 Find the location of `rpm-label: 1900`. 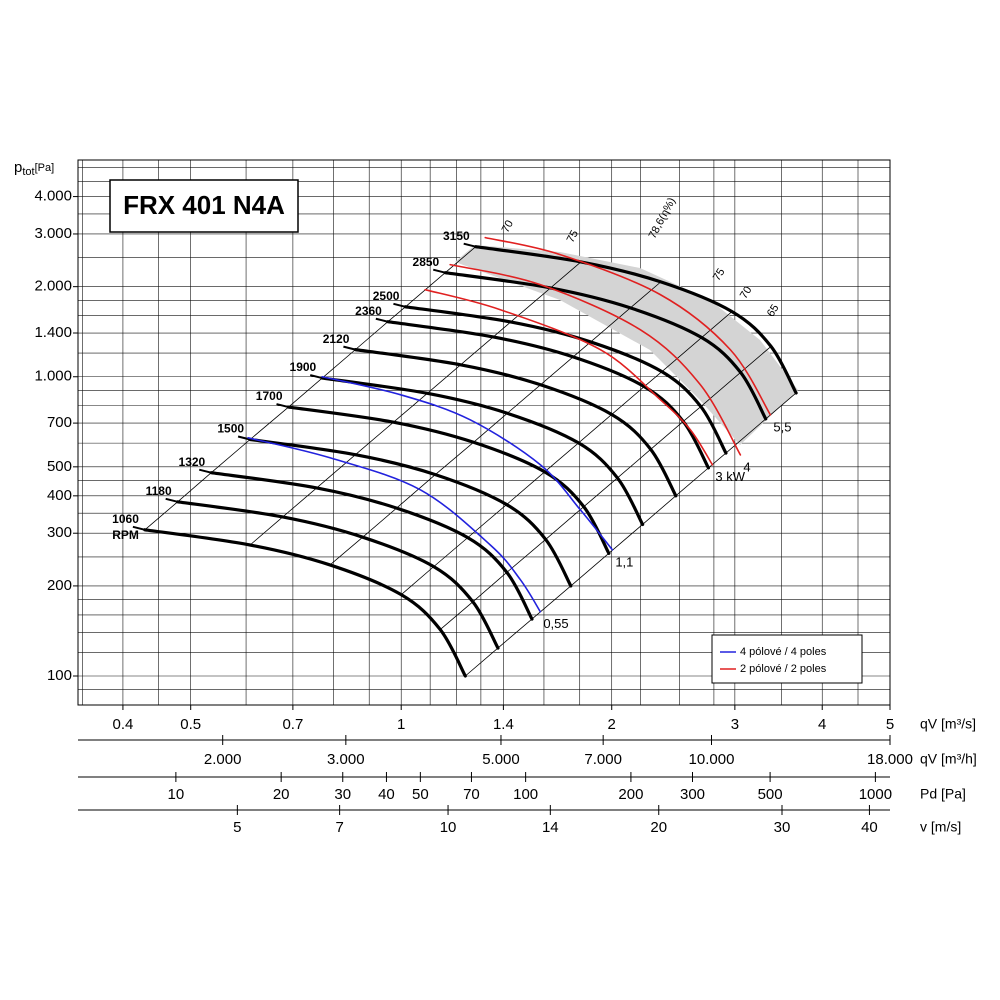

rpm-label: 1900 is located at coordinates (303, 367).